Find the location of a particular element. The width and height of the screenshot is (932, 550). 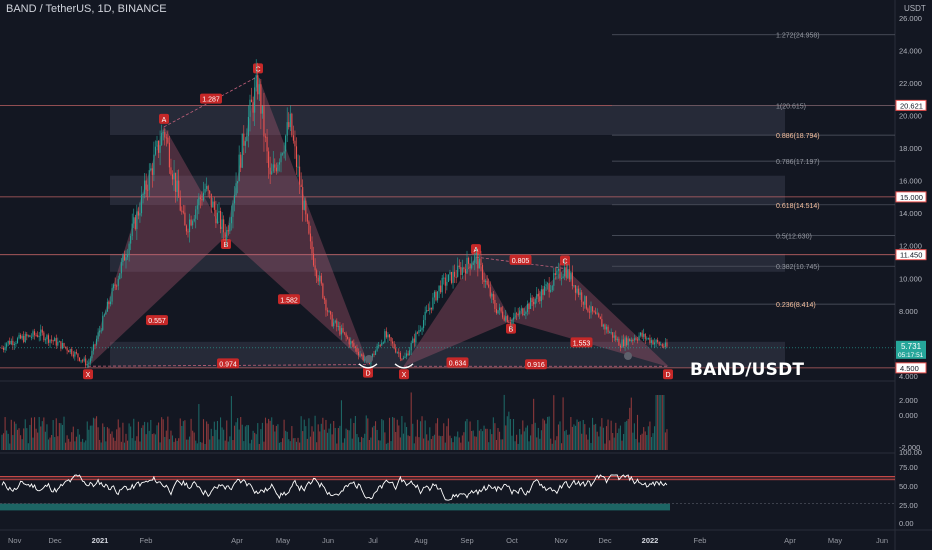

badge-bg is located at coordinates (911, 367).